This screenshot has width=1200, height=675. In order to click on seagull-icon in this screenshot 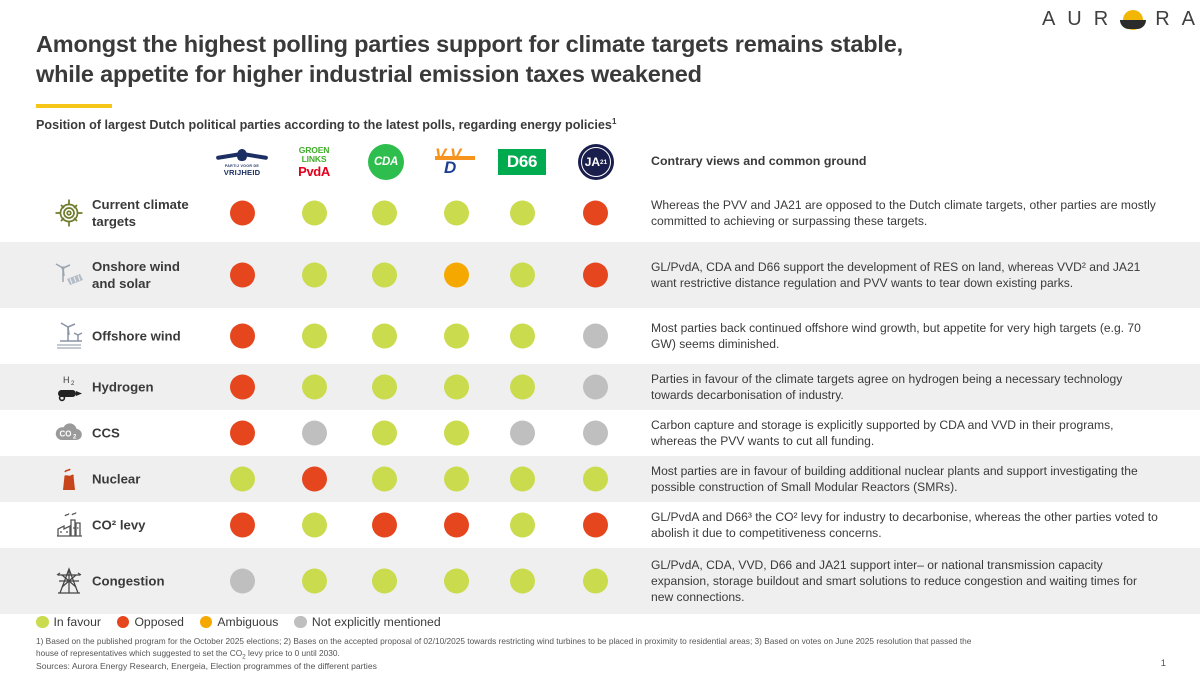, I will do `click(242, 156)`.